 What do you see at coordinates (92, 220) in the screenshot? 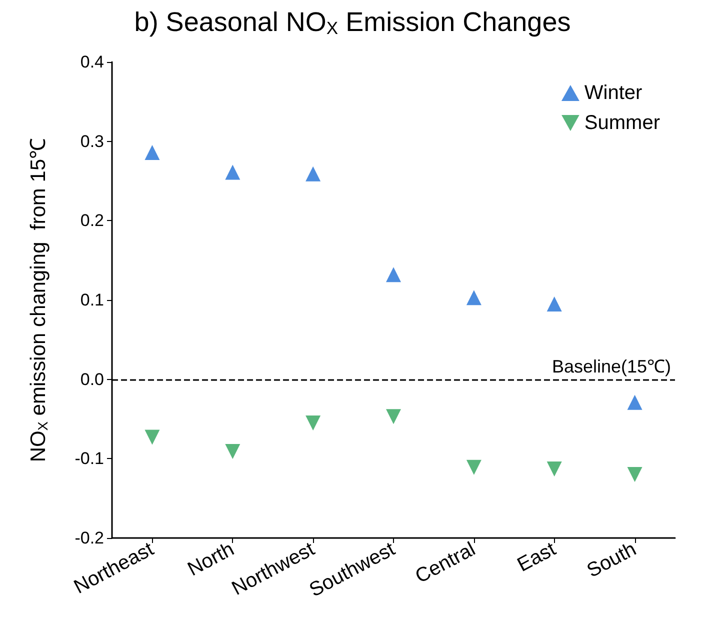
I see `y-tick-label: 0.2` at bounding box center [92, 220].